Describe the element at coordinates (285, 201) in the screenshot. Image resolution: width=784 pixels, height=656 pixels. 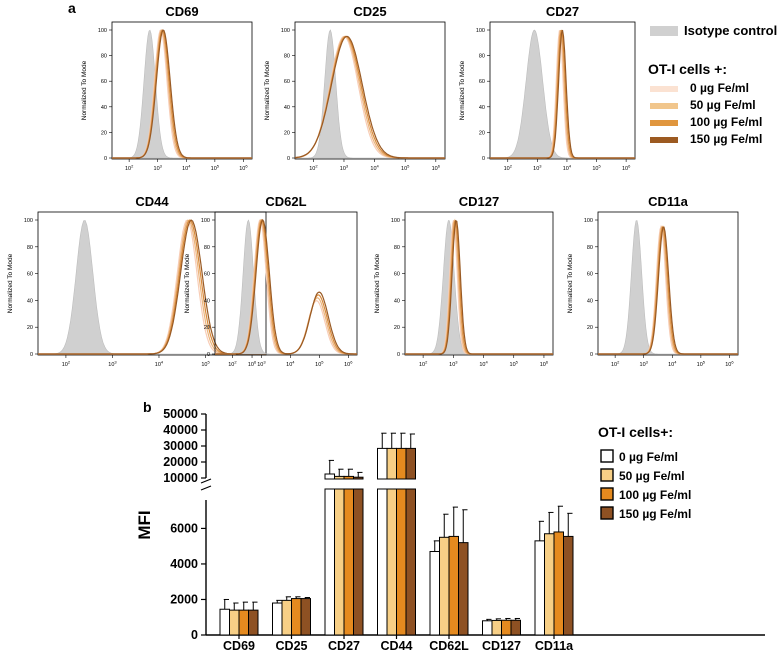
I see `histogram-title: CD62L` at that location.